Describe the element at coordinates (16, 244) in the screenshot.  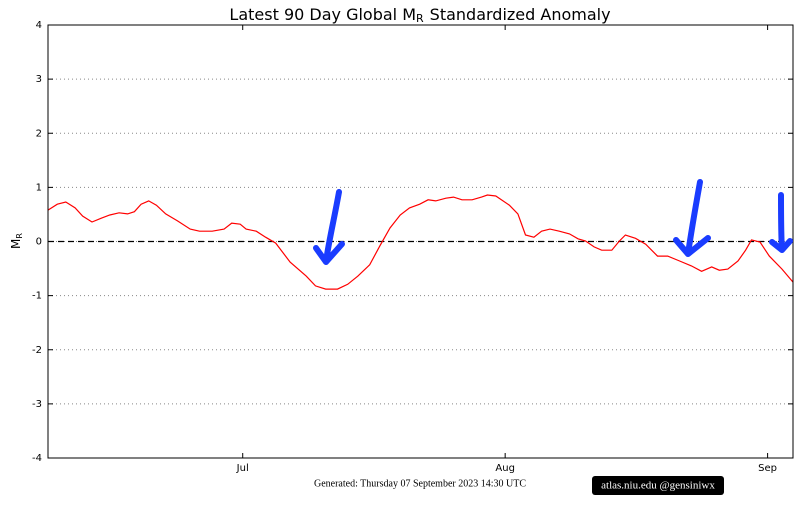
I see `ylabel-text: M` at that location.